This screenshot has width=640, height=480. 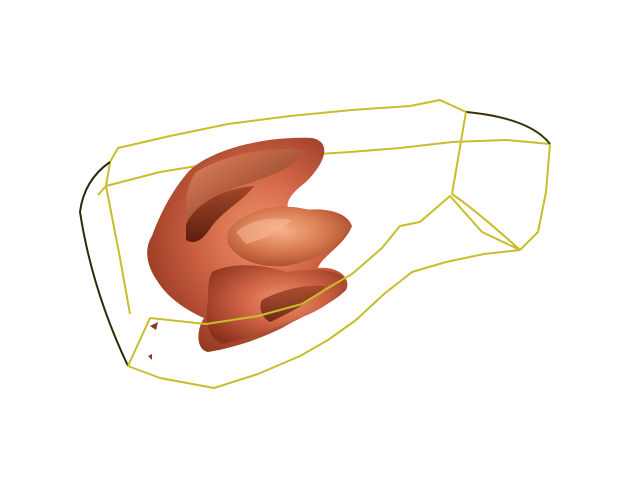 I want to click on box-top-back-edge, so click(x=288, y=131).